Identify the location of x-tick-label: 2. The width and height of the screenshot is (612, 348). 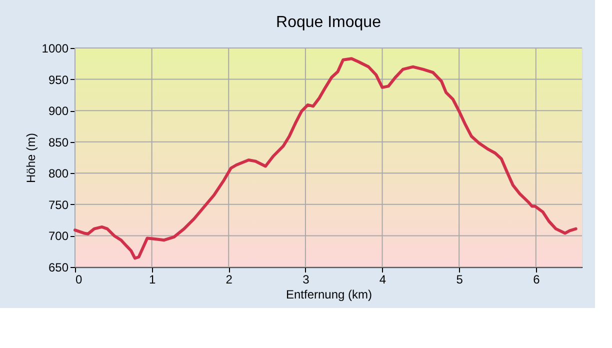
(229, 279).